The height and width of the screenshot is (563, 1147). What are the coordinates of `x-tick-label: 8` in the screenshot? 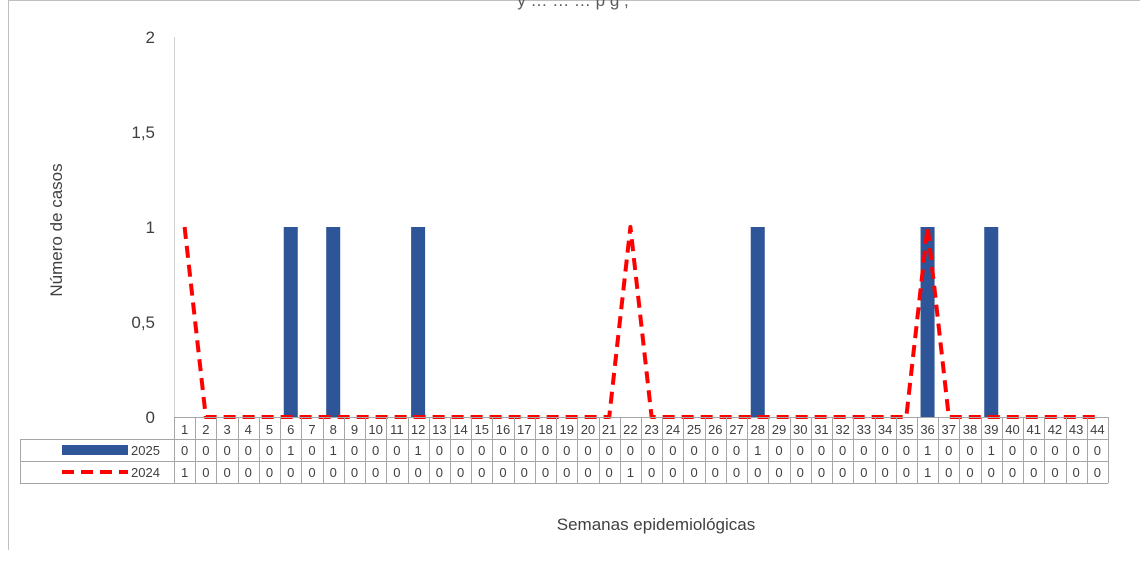 It's located at (333, 429).